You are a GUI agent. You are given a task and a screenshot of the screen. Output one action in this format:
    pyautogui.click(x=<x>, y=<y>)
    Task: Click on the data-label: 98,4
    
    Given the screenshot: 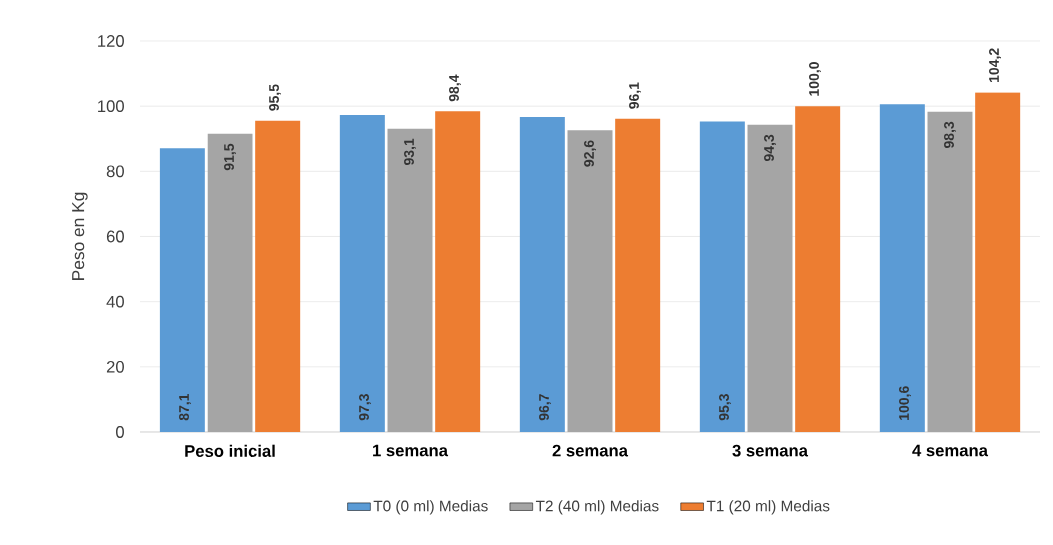 What is the action you would take?
    pyautogui.click(x=455, y=88)
    